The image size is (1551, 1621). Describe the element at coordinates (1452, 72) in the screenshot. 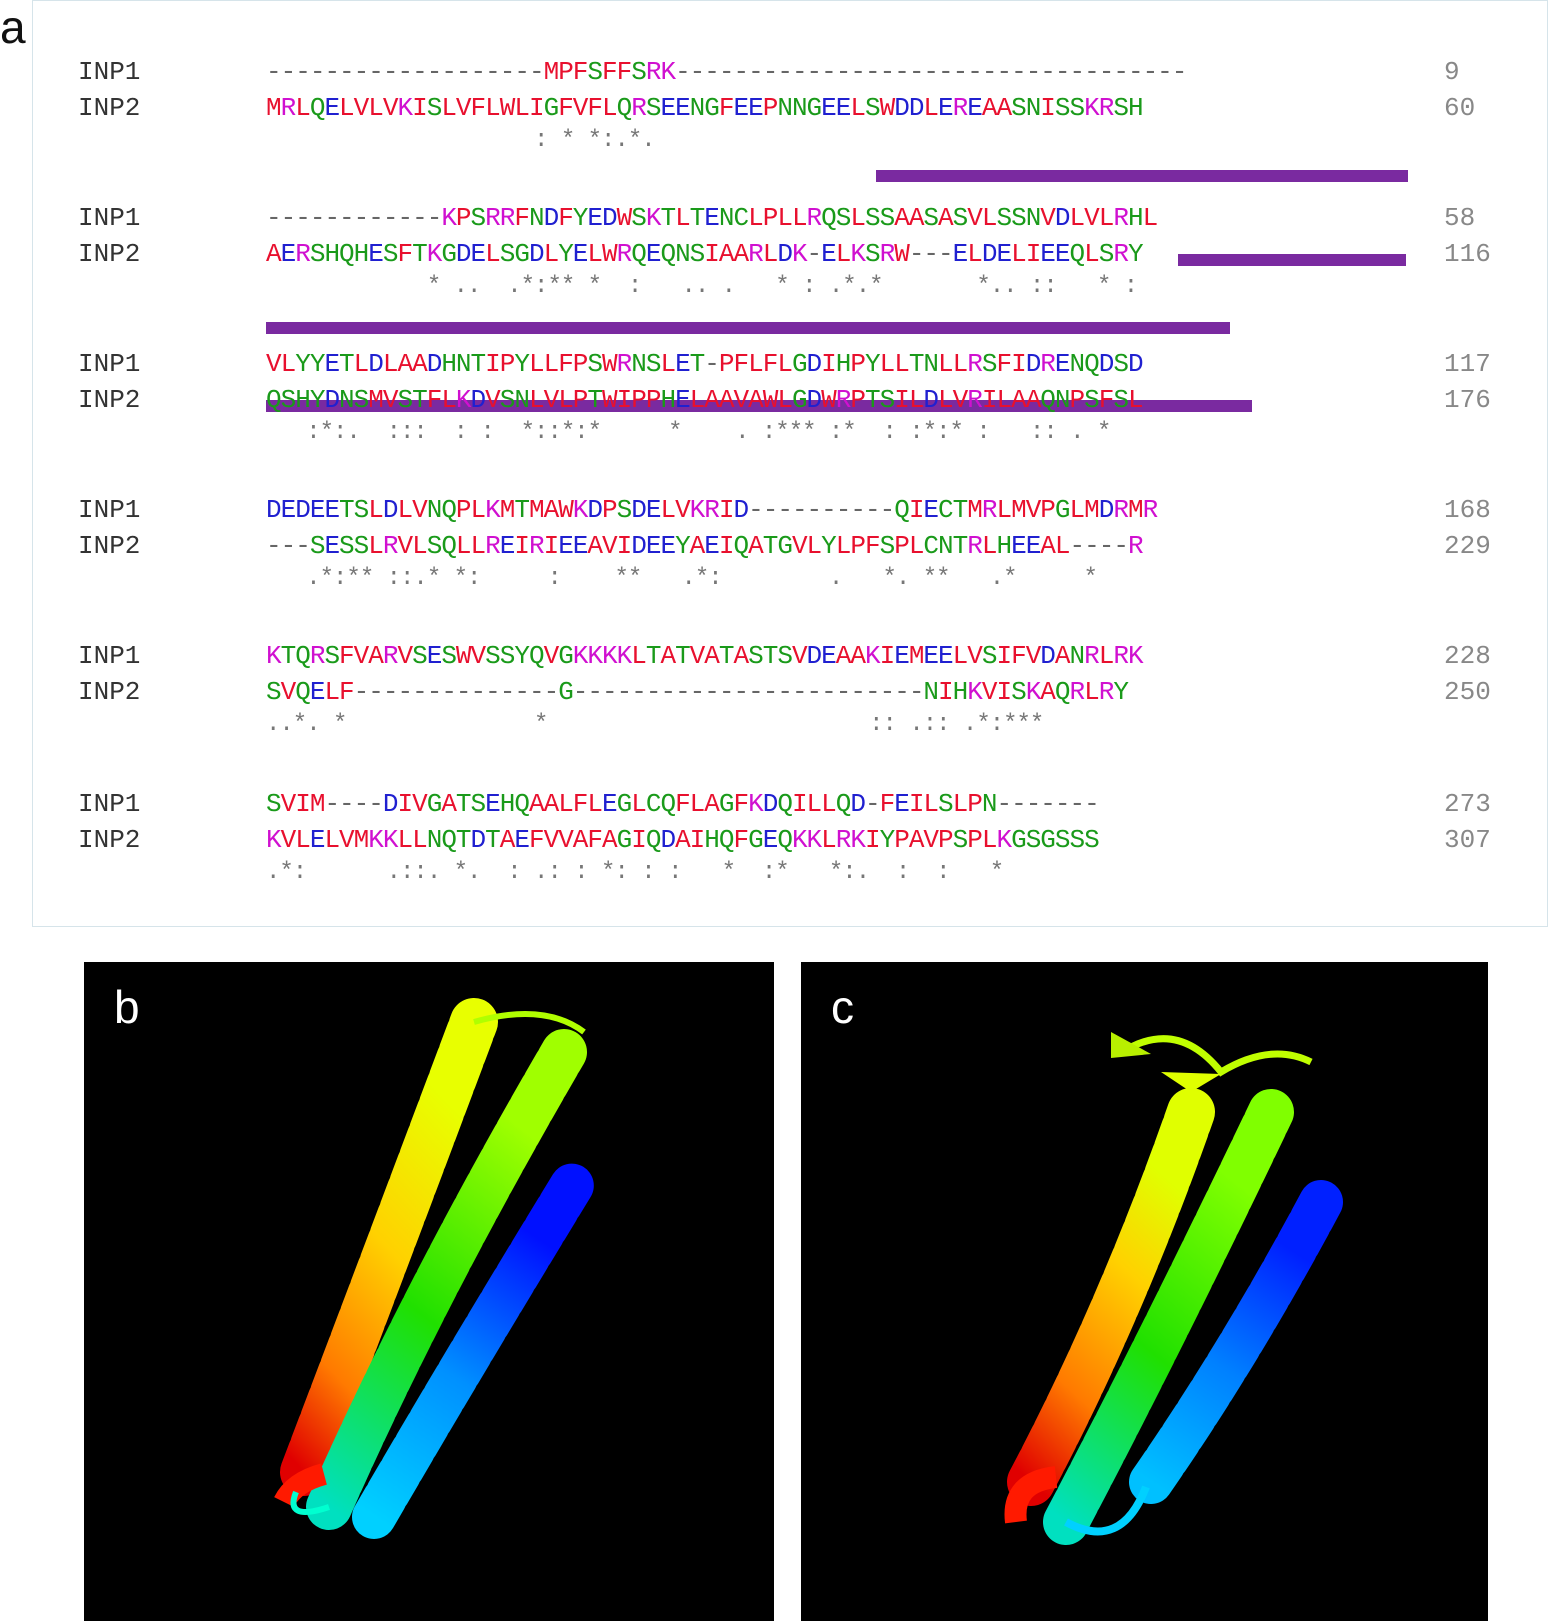

I see `residue-count: 9` at that location.